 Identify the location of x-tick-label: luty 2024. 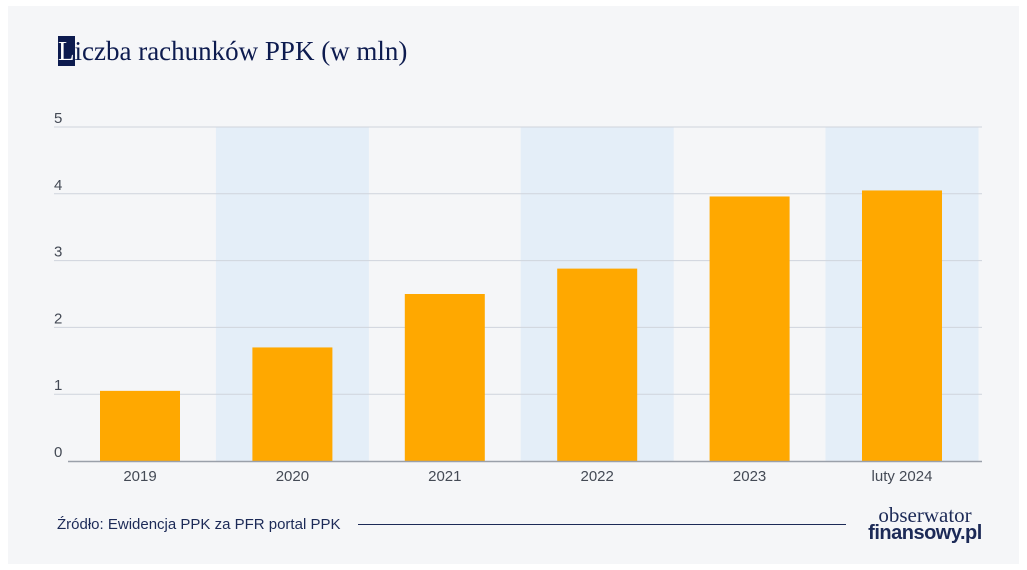
(902, 476).